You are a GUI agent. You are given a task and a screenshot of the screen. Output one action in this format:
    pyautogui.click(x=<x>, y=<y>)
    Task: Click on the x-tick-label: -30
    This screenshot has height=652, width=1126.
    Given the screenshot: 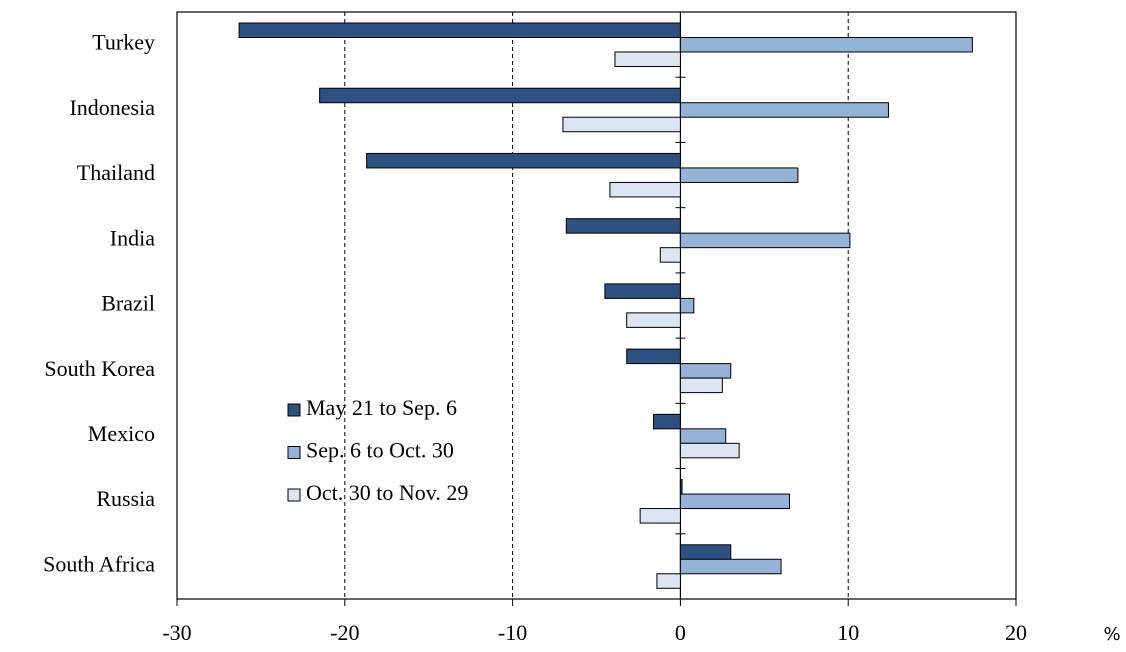 What is the action you would take?
    pyautogui.click(x=176, y=632)
    